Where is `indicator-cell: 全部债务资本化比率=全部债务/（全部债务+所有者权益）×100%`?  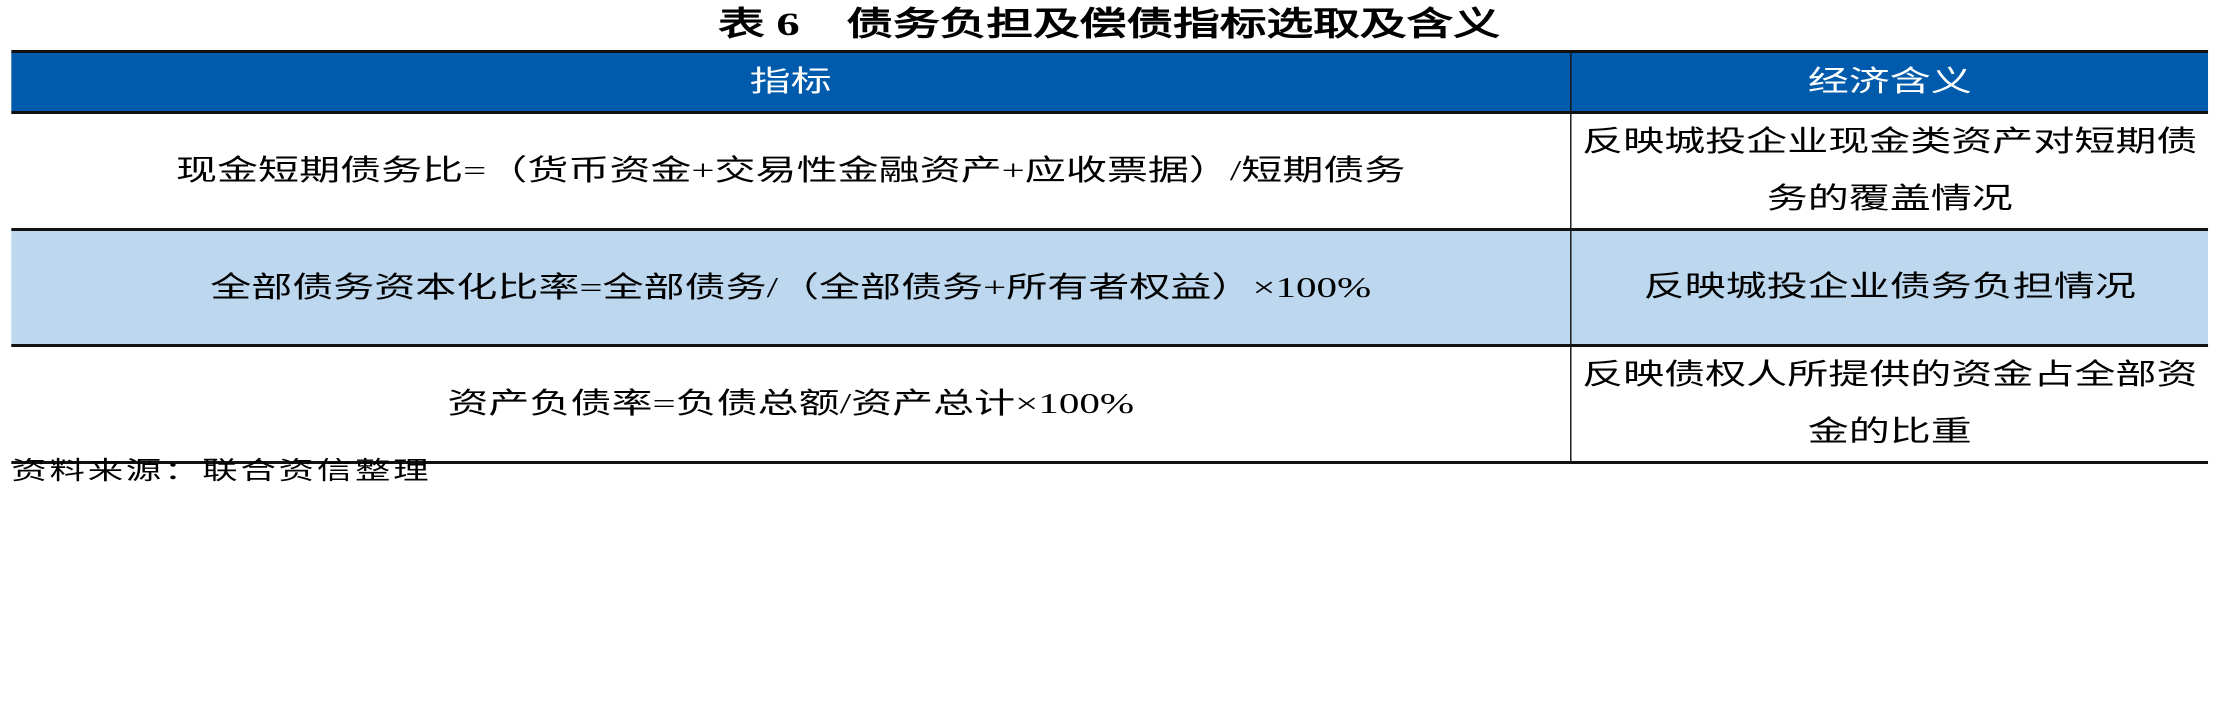
indicator-cell: 全部债务资本化比率=全部债务/（全部债务+所有者权益）×100% is located at coordinates (791, 288).